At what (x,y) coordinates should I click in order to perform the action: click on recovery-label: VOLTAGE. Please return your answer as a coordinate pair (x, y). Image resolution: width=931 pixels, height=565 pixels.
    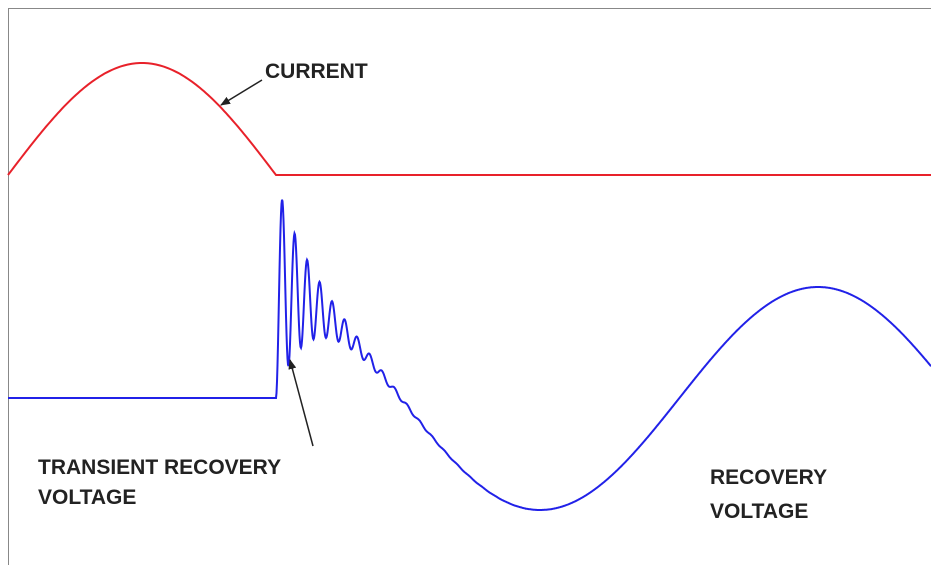
    Looking at the image, I should click on (759, 511).